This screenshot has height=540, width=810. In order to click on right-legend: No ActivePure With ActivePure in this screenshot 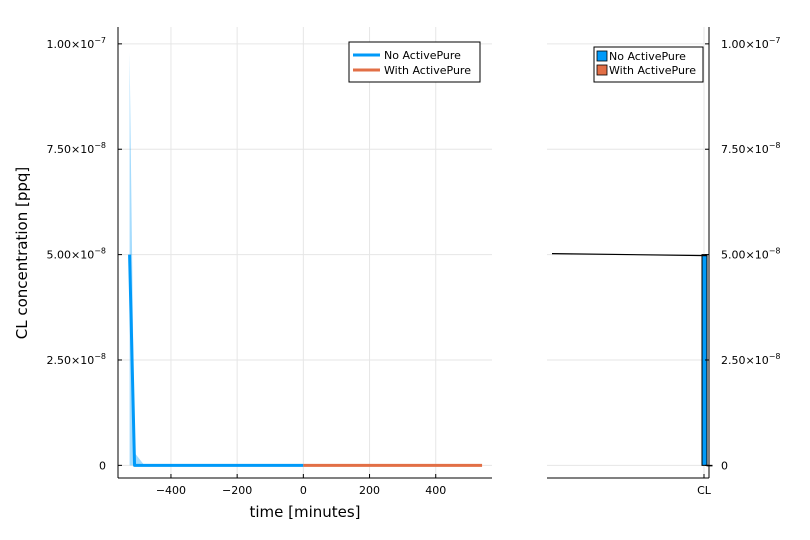, I will do `click(648, 64)`.